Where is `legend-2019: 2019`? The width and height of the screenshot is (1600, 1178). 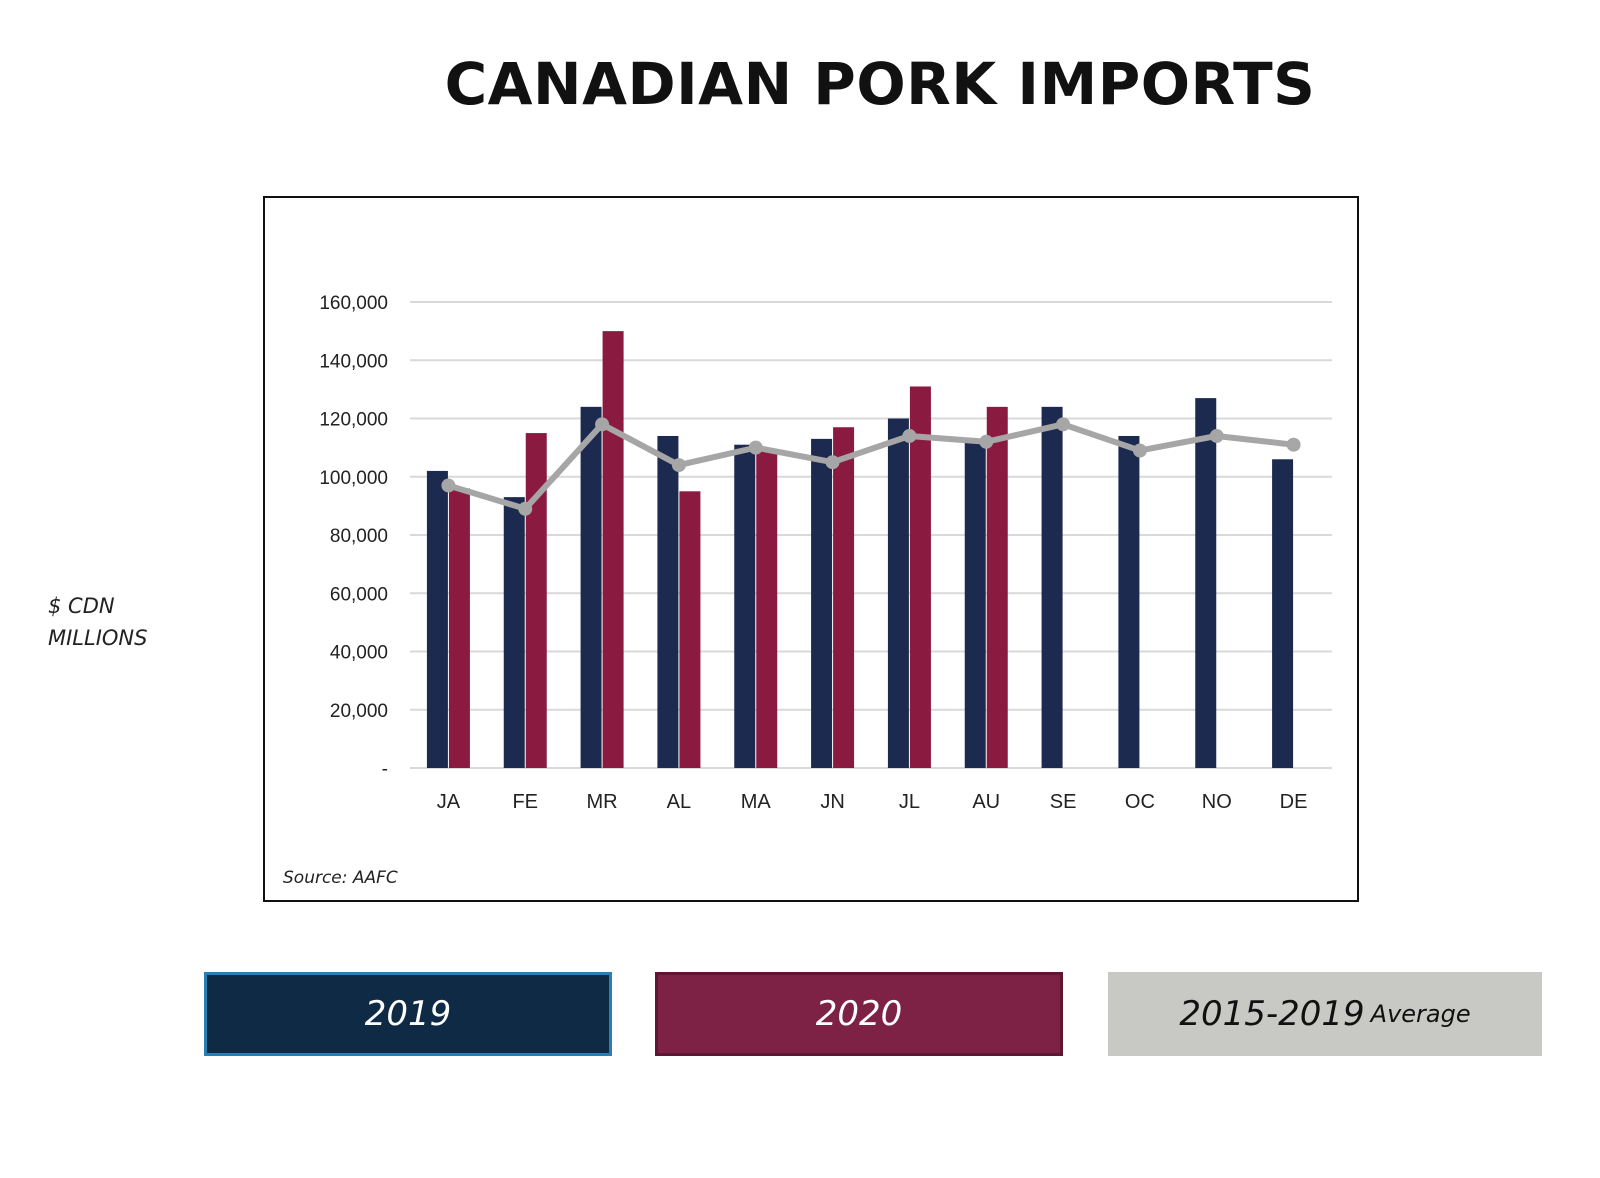 legend-2019: 2019 is located at coordinates (408, 1014).